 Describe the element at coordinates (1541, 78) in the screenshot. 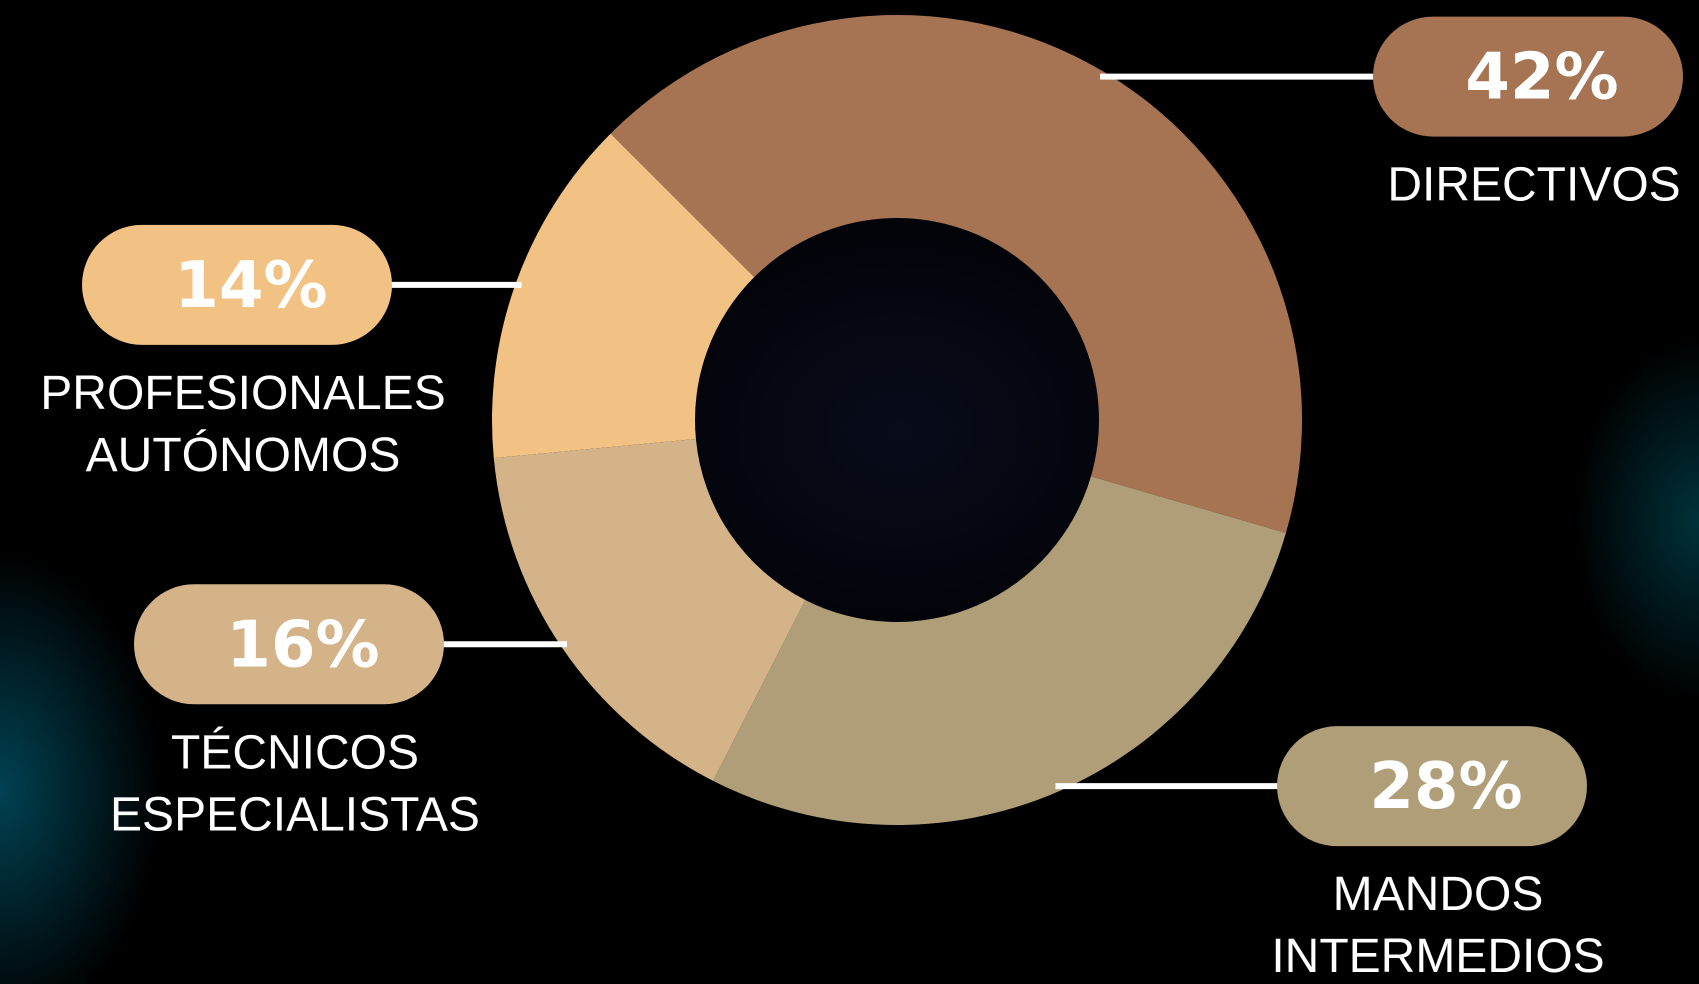

I see `value-label-directivos: 42%` at that location.